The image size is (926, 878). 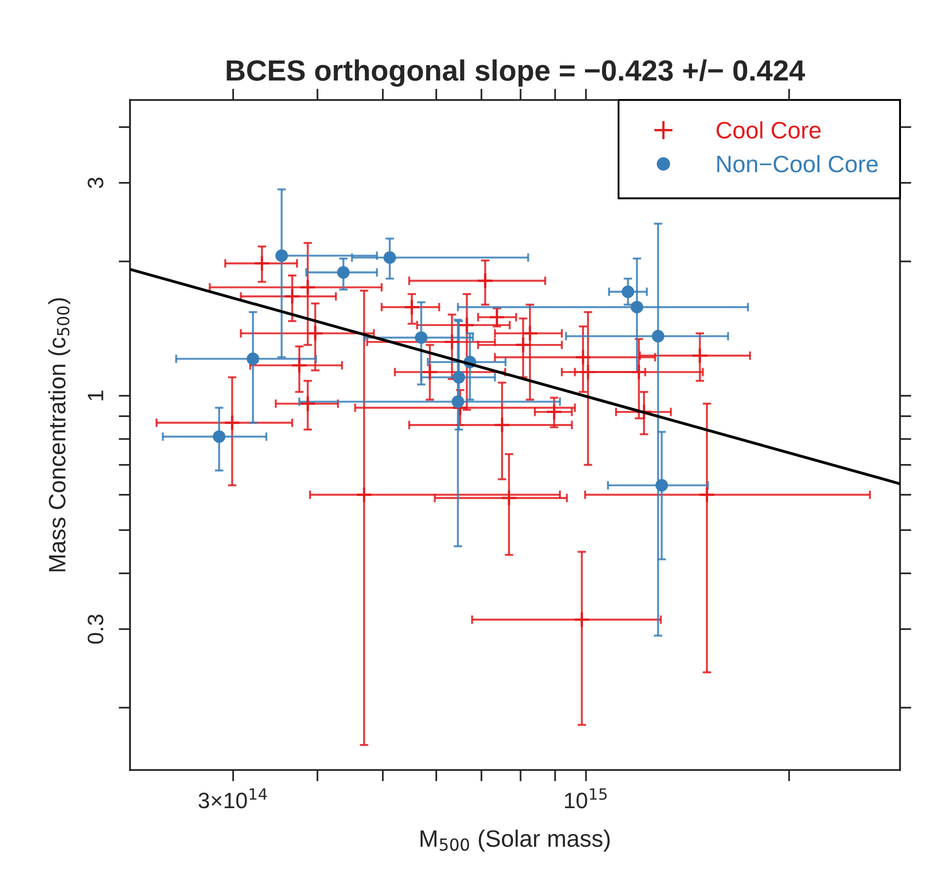 I want to click on y-tick-label: 0.3, so click(x=96, y=629).